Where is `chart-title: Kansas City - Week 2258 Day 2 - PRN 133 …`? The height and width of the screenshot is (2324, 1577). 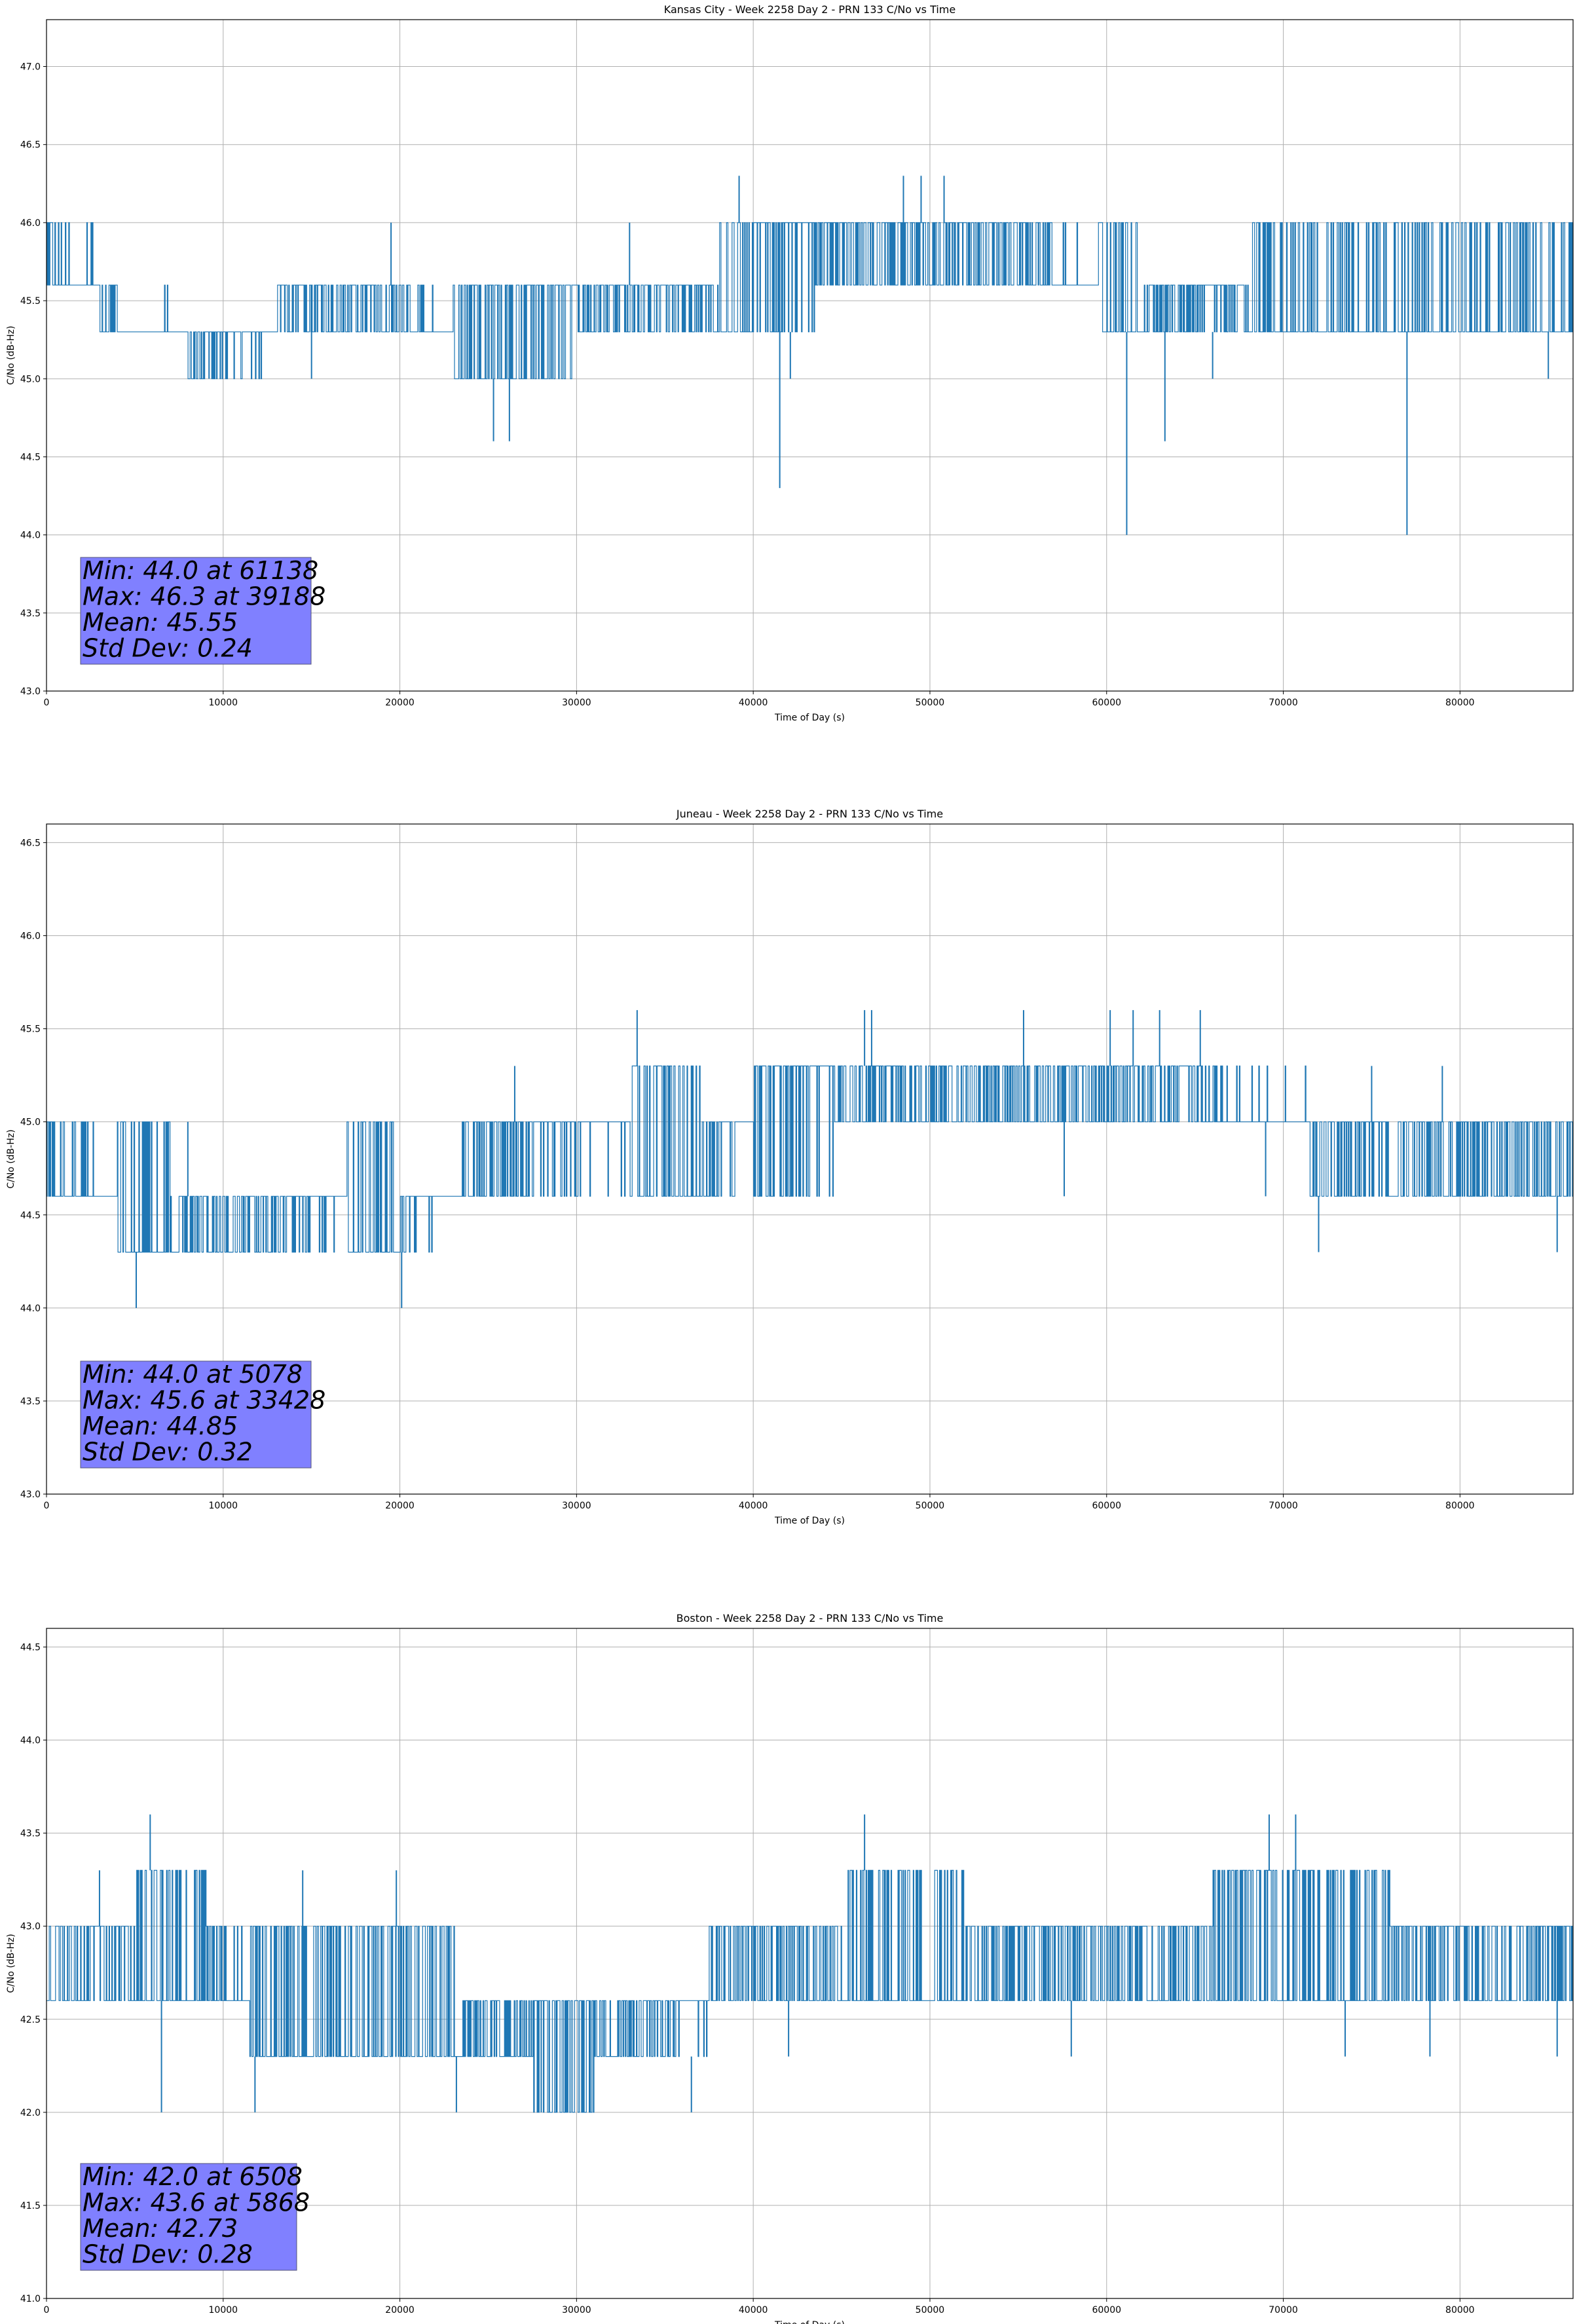
chart-title: Kansas City - Week 2258 Day 2 - PRN 133 … is located at coordinates (809, 9).